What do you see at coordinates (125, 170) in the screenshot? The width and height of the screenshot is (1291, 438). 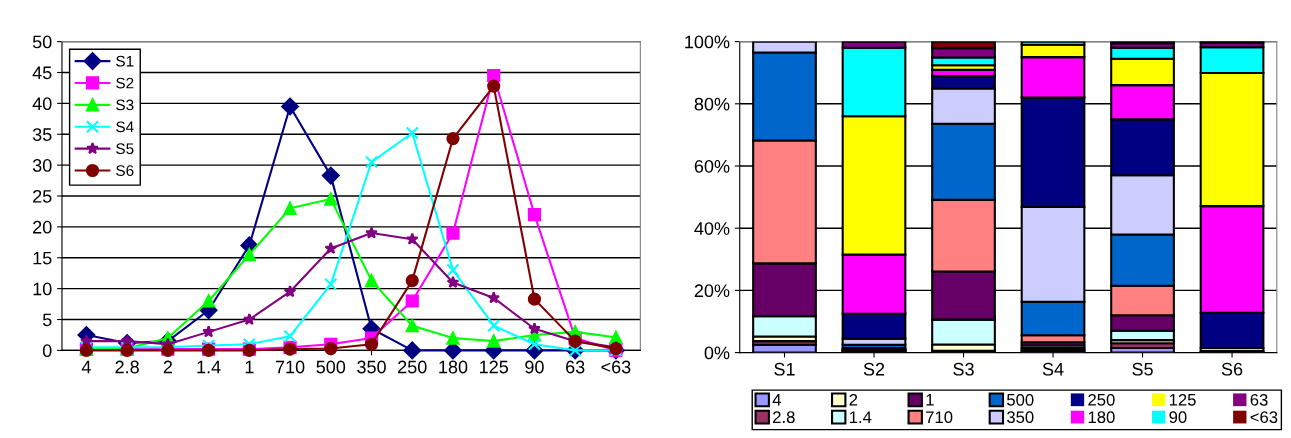 I see `legend-label: S6` at bounding box center [125, 170].